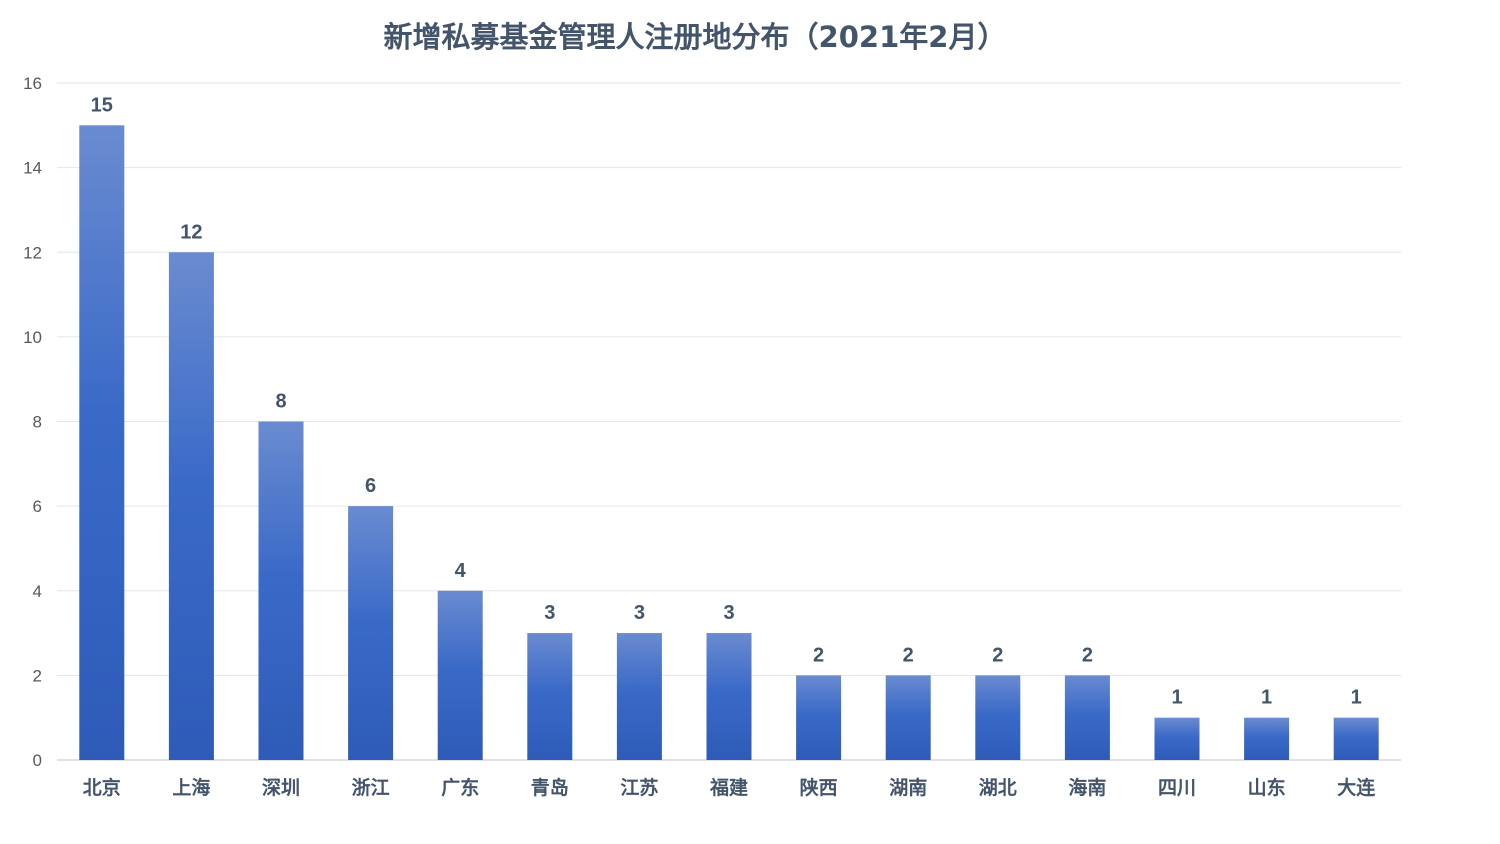 The height and width of the screenshot is (844, 1500). What do you see at coordinates (37, 675) in the screenshot?
I see `y-tick-label: 2` at bounding box center [37, 675].